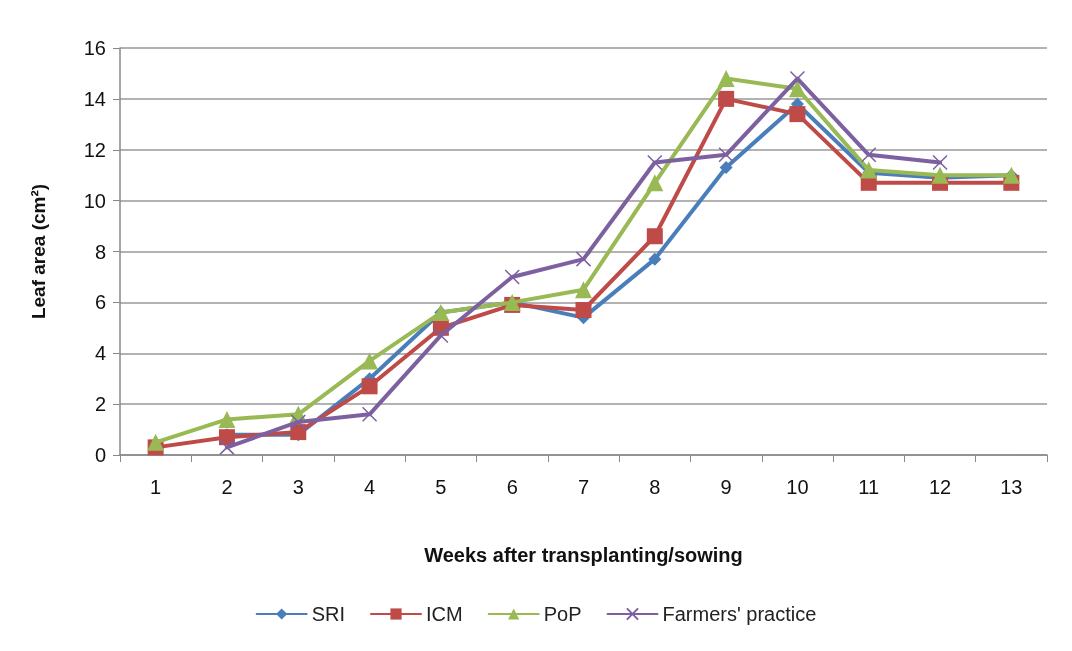 Image resolution: width=1072 pixels, height=651 pixels. I want to click on x-tick-label: 5, so click(441, 487).